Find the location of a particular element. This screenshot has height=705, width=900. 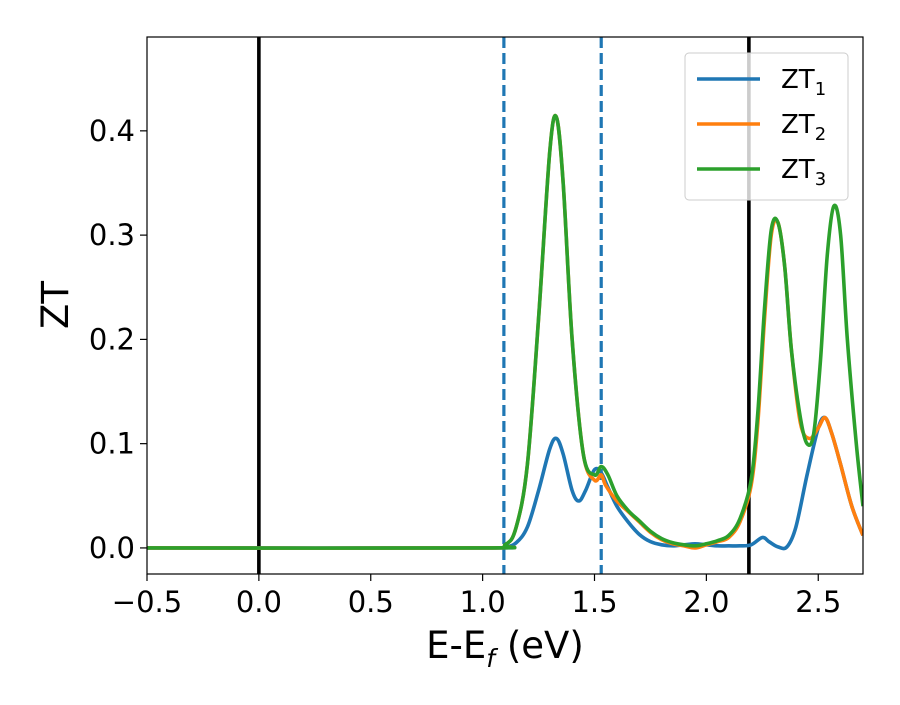

y-axis: 0.0 0.1 0.2 0.3 0.4 is located at coordinates (118, 339).